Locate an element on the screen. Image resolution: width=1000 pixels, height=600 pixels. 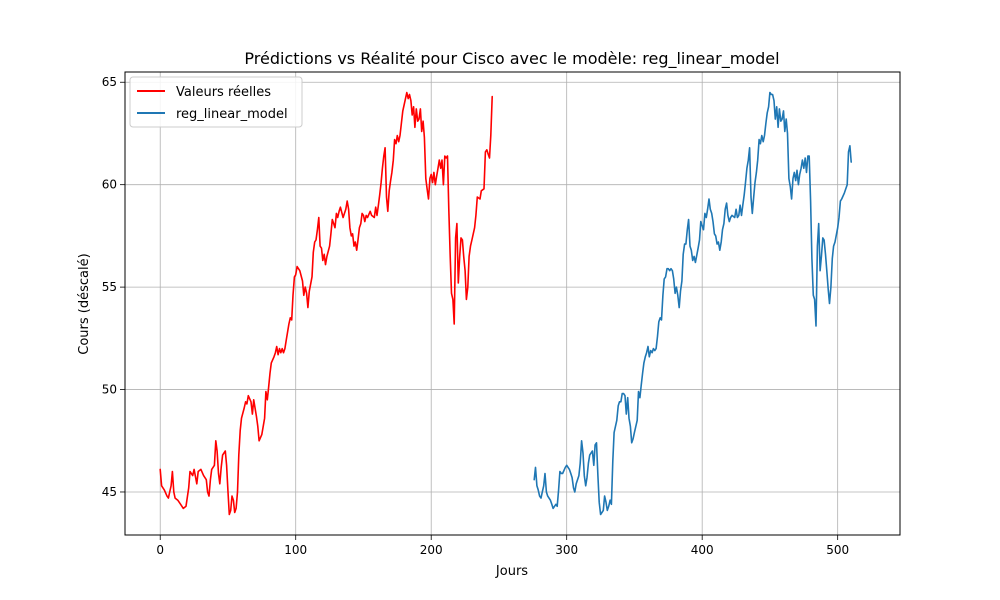
y-tick-label: 60 is located at coordinates (109, 185).